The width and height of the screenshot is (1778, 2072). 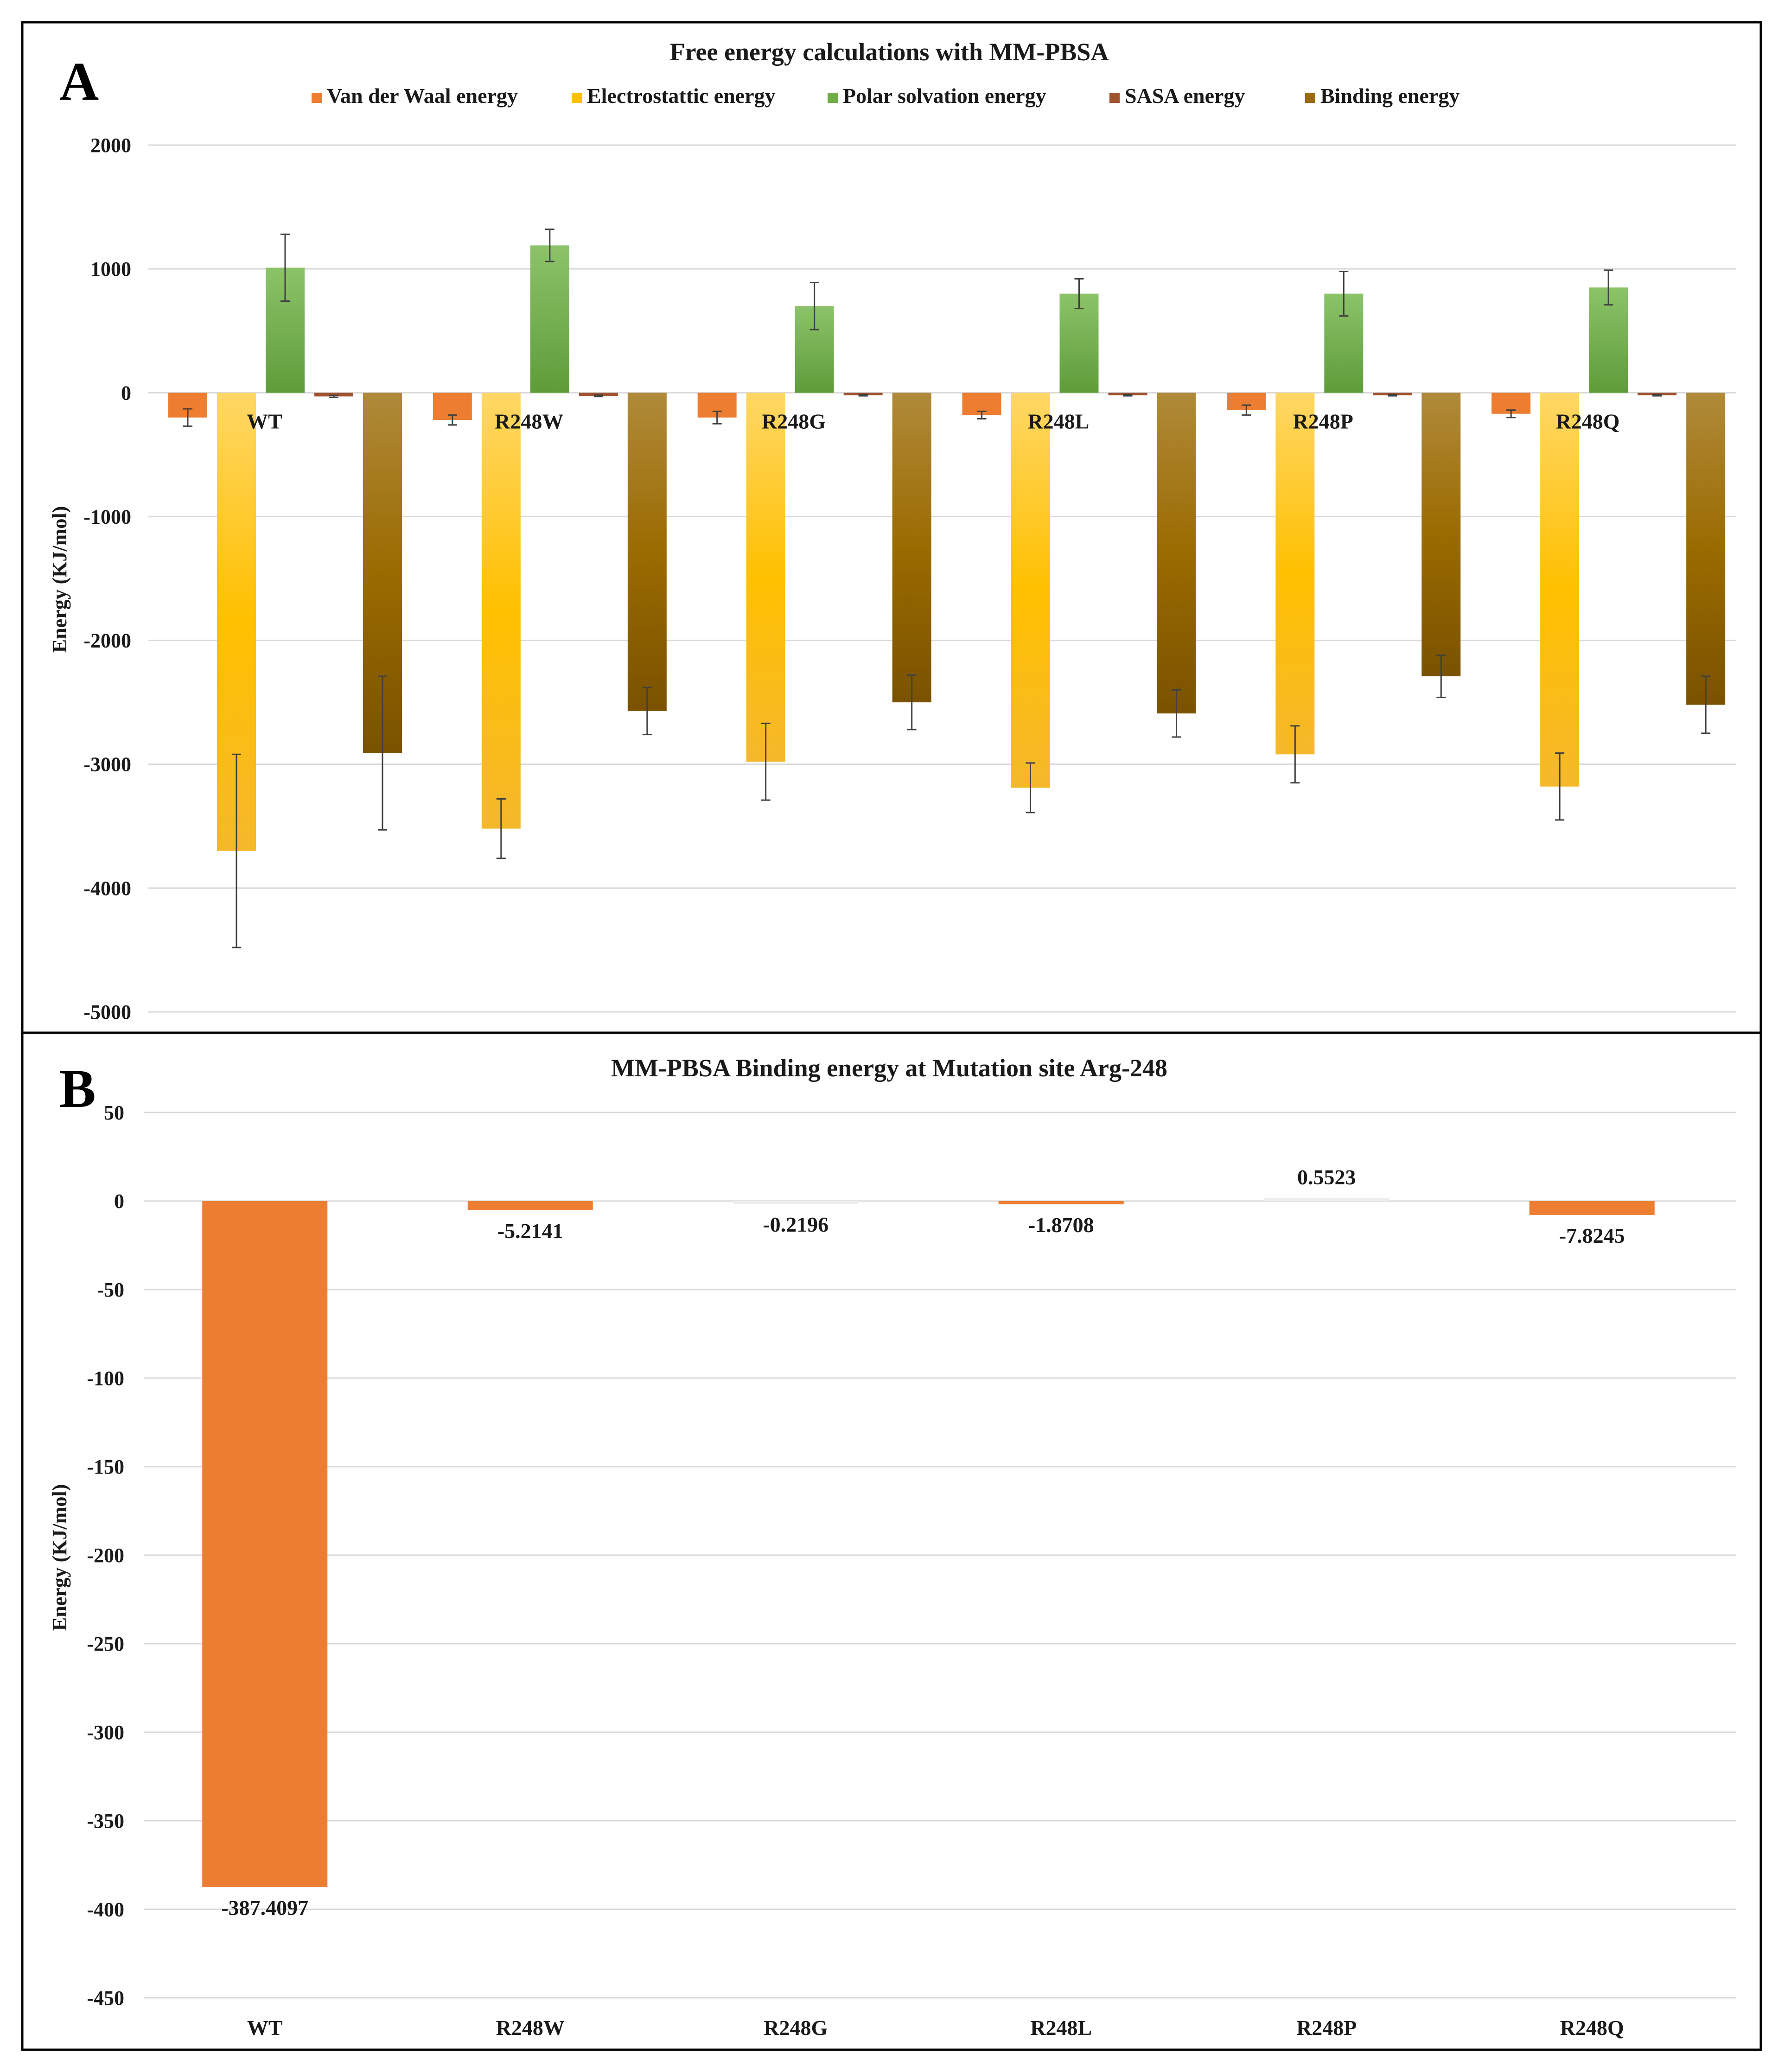 What do you see at coordinates (105, 1998) in the screenshot?
I see `panel-b-y-tick-label: -450` at bounding box center [105, 1998].